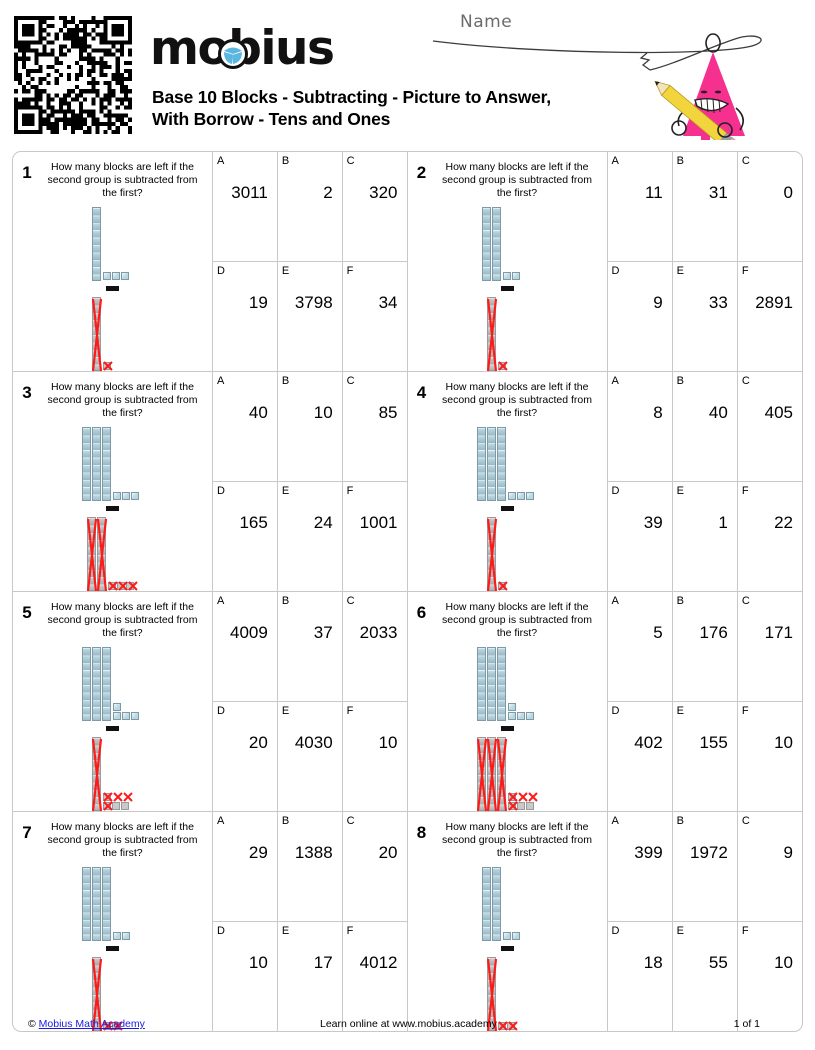  Describe the element at coordinates (640, 646) in the screenshot. I see `answer-option-A: A 5` at that location.